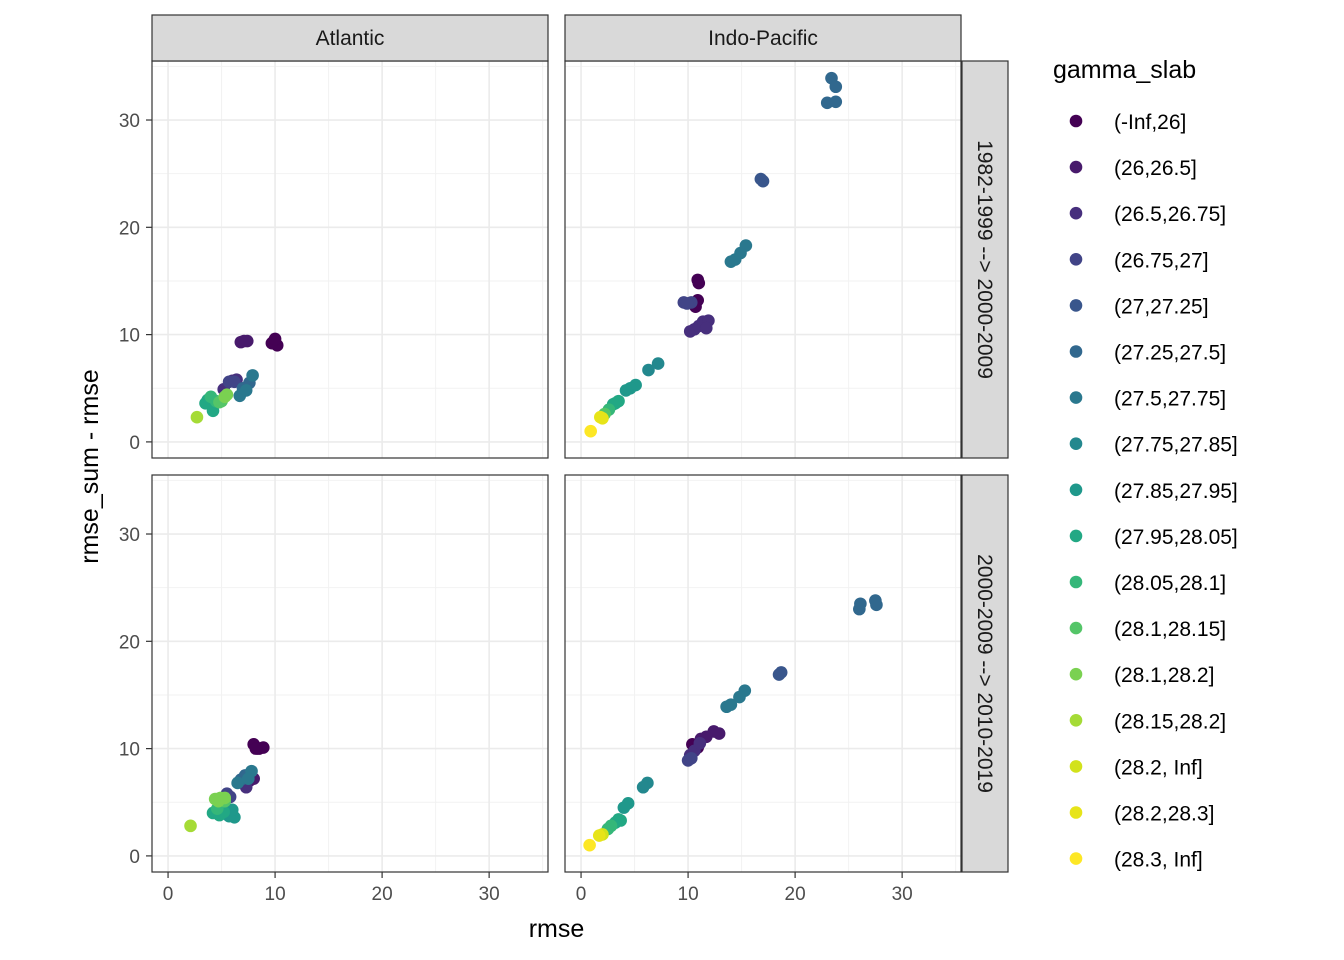 Image resolution: width=1344 pixels, height=960 pixels. I want to click on legend-label: (27.95,28.05], so click(1176, 537).